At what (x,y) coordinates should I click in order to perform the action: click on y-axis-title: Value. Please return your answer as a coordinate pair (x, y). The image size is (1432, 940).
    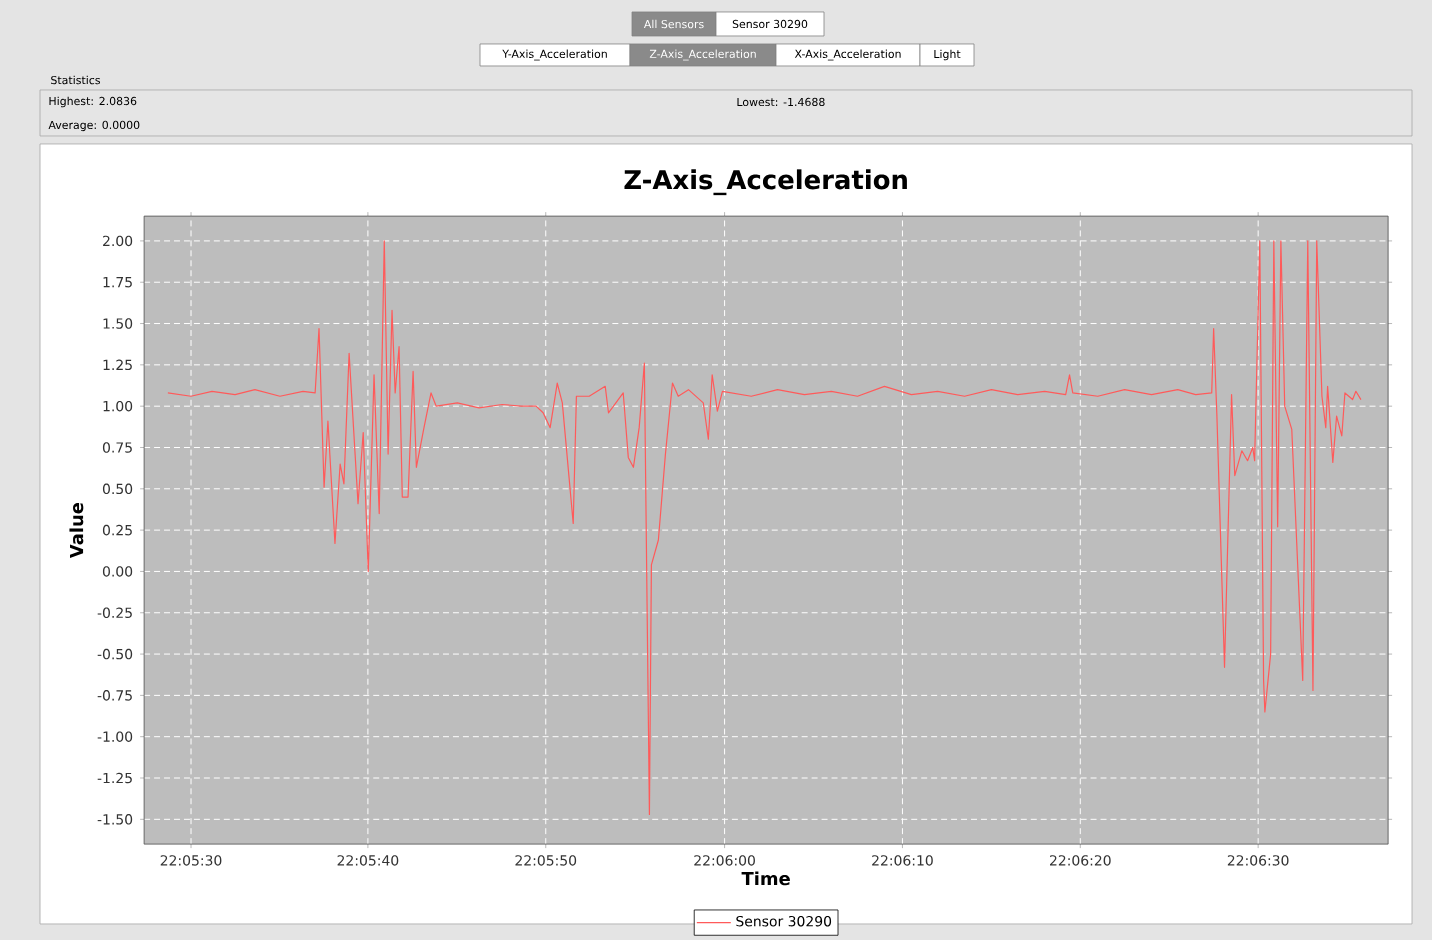
    Looking at the image, I should click on (76, 530).